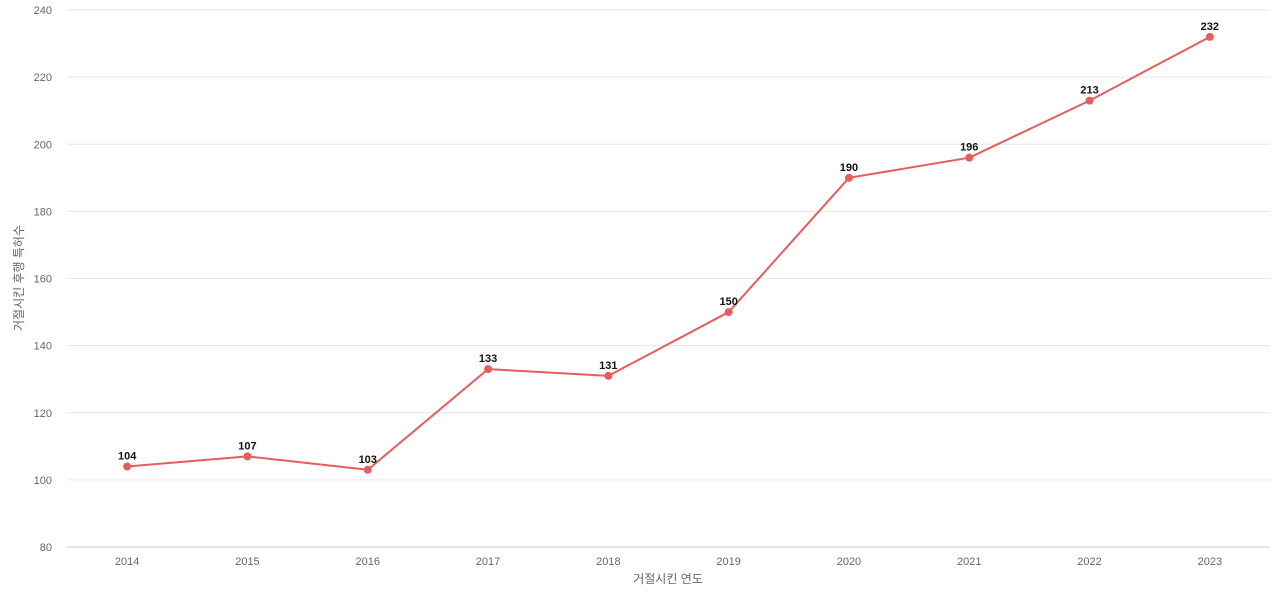 The image size is (1280, 600). What do you see at coordinates (43, 145) in the screenshot?
I see `y-tick-label: 200` at bounding box center [43, 145].